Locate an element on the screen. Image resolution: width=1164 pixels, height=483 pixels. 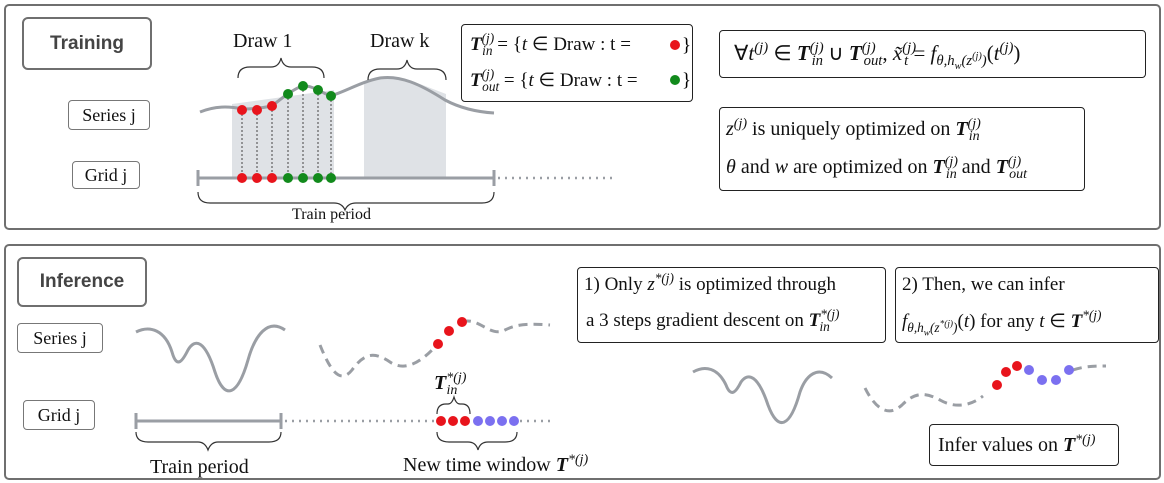
train-period-brace is located at coordinates (346, 201).